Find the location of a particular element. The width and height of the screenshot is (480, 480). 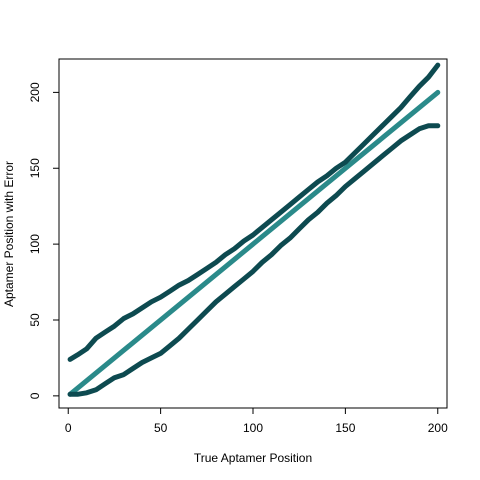

y-axis-title: Aptamer Position with Error is located at coordinates (9, 234).